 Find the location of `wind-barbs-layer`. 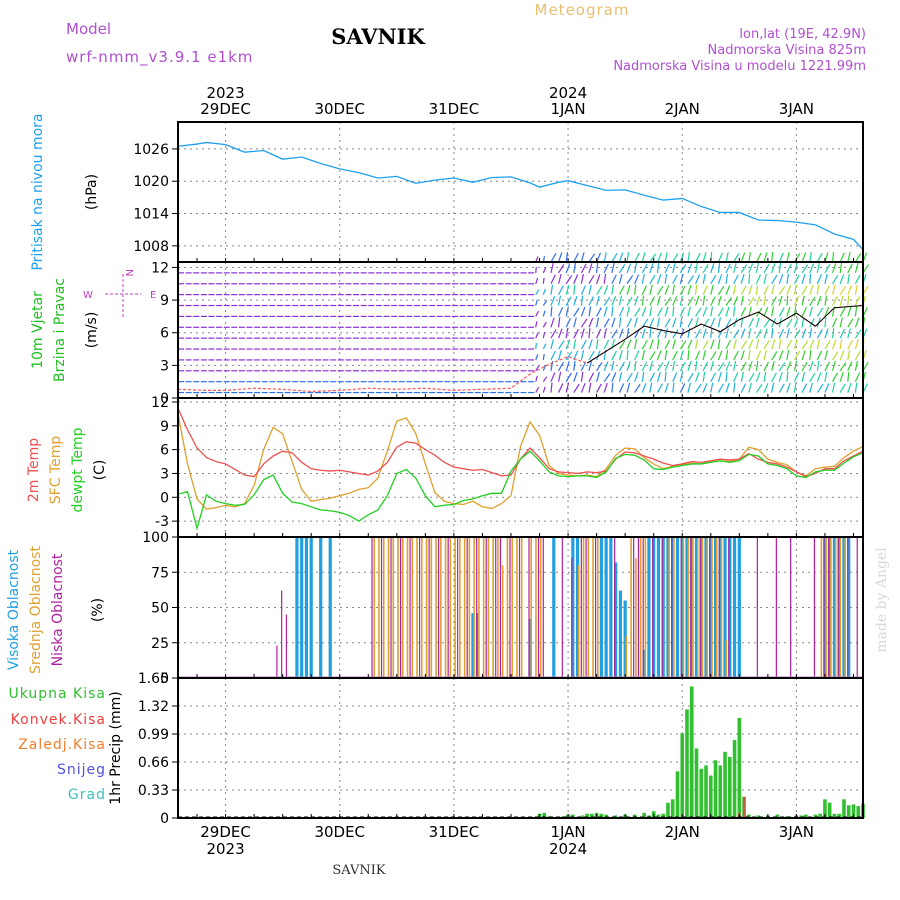

wind-barbs-layer is located at coordinates (524, 322).